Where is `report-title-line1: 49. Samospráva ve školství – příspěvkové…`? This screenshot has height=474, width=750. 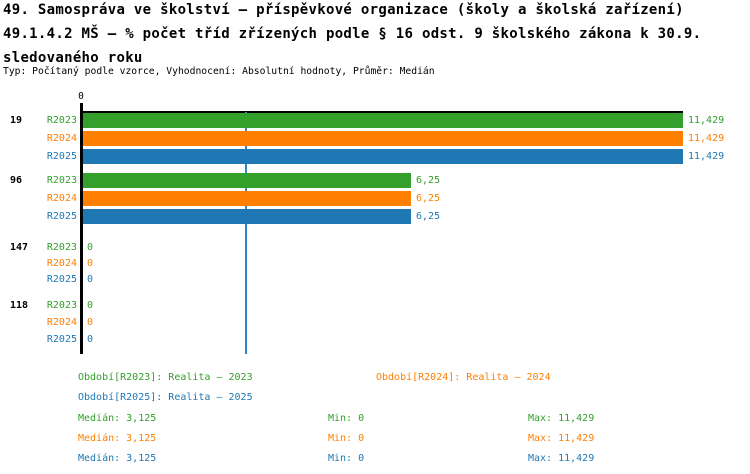
report-title-line1: 49. Samospráva ve školství – příspěvkové… is located at coordinates (343, 10).